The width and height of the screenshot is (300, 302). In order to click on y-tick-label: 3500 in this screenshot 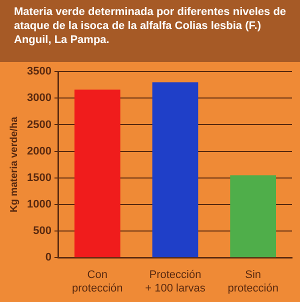, I will do `click(39, 72)`.